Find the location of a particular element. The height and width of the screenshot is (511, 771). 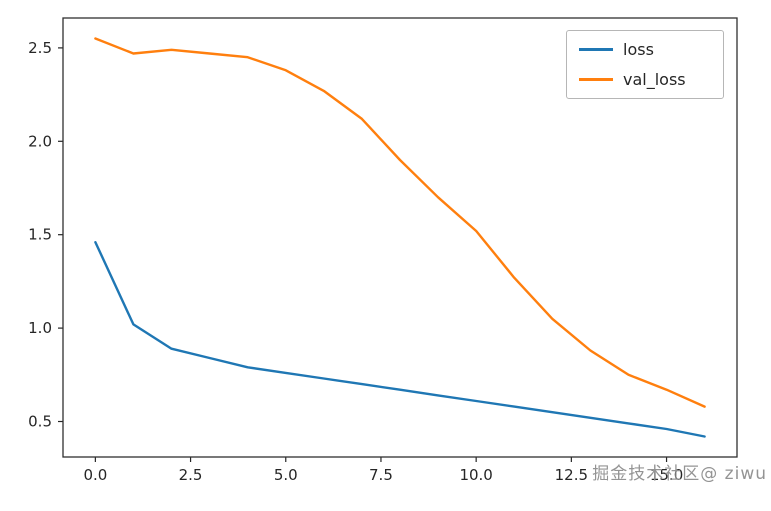

watermark-text: 掘金技术社区@ ziwu is located at coordinates (679, 474).